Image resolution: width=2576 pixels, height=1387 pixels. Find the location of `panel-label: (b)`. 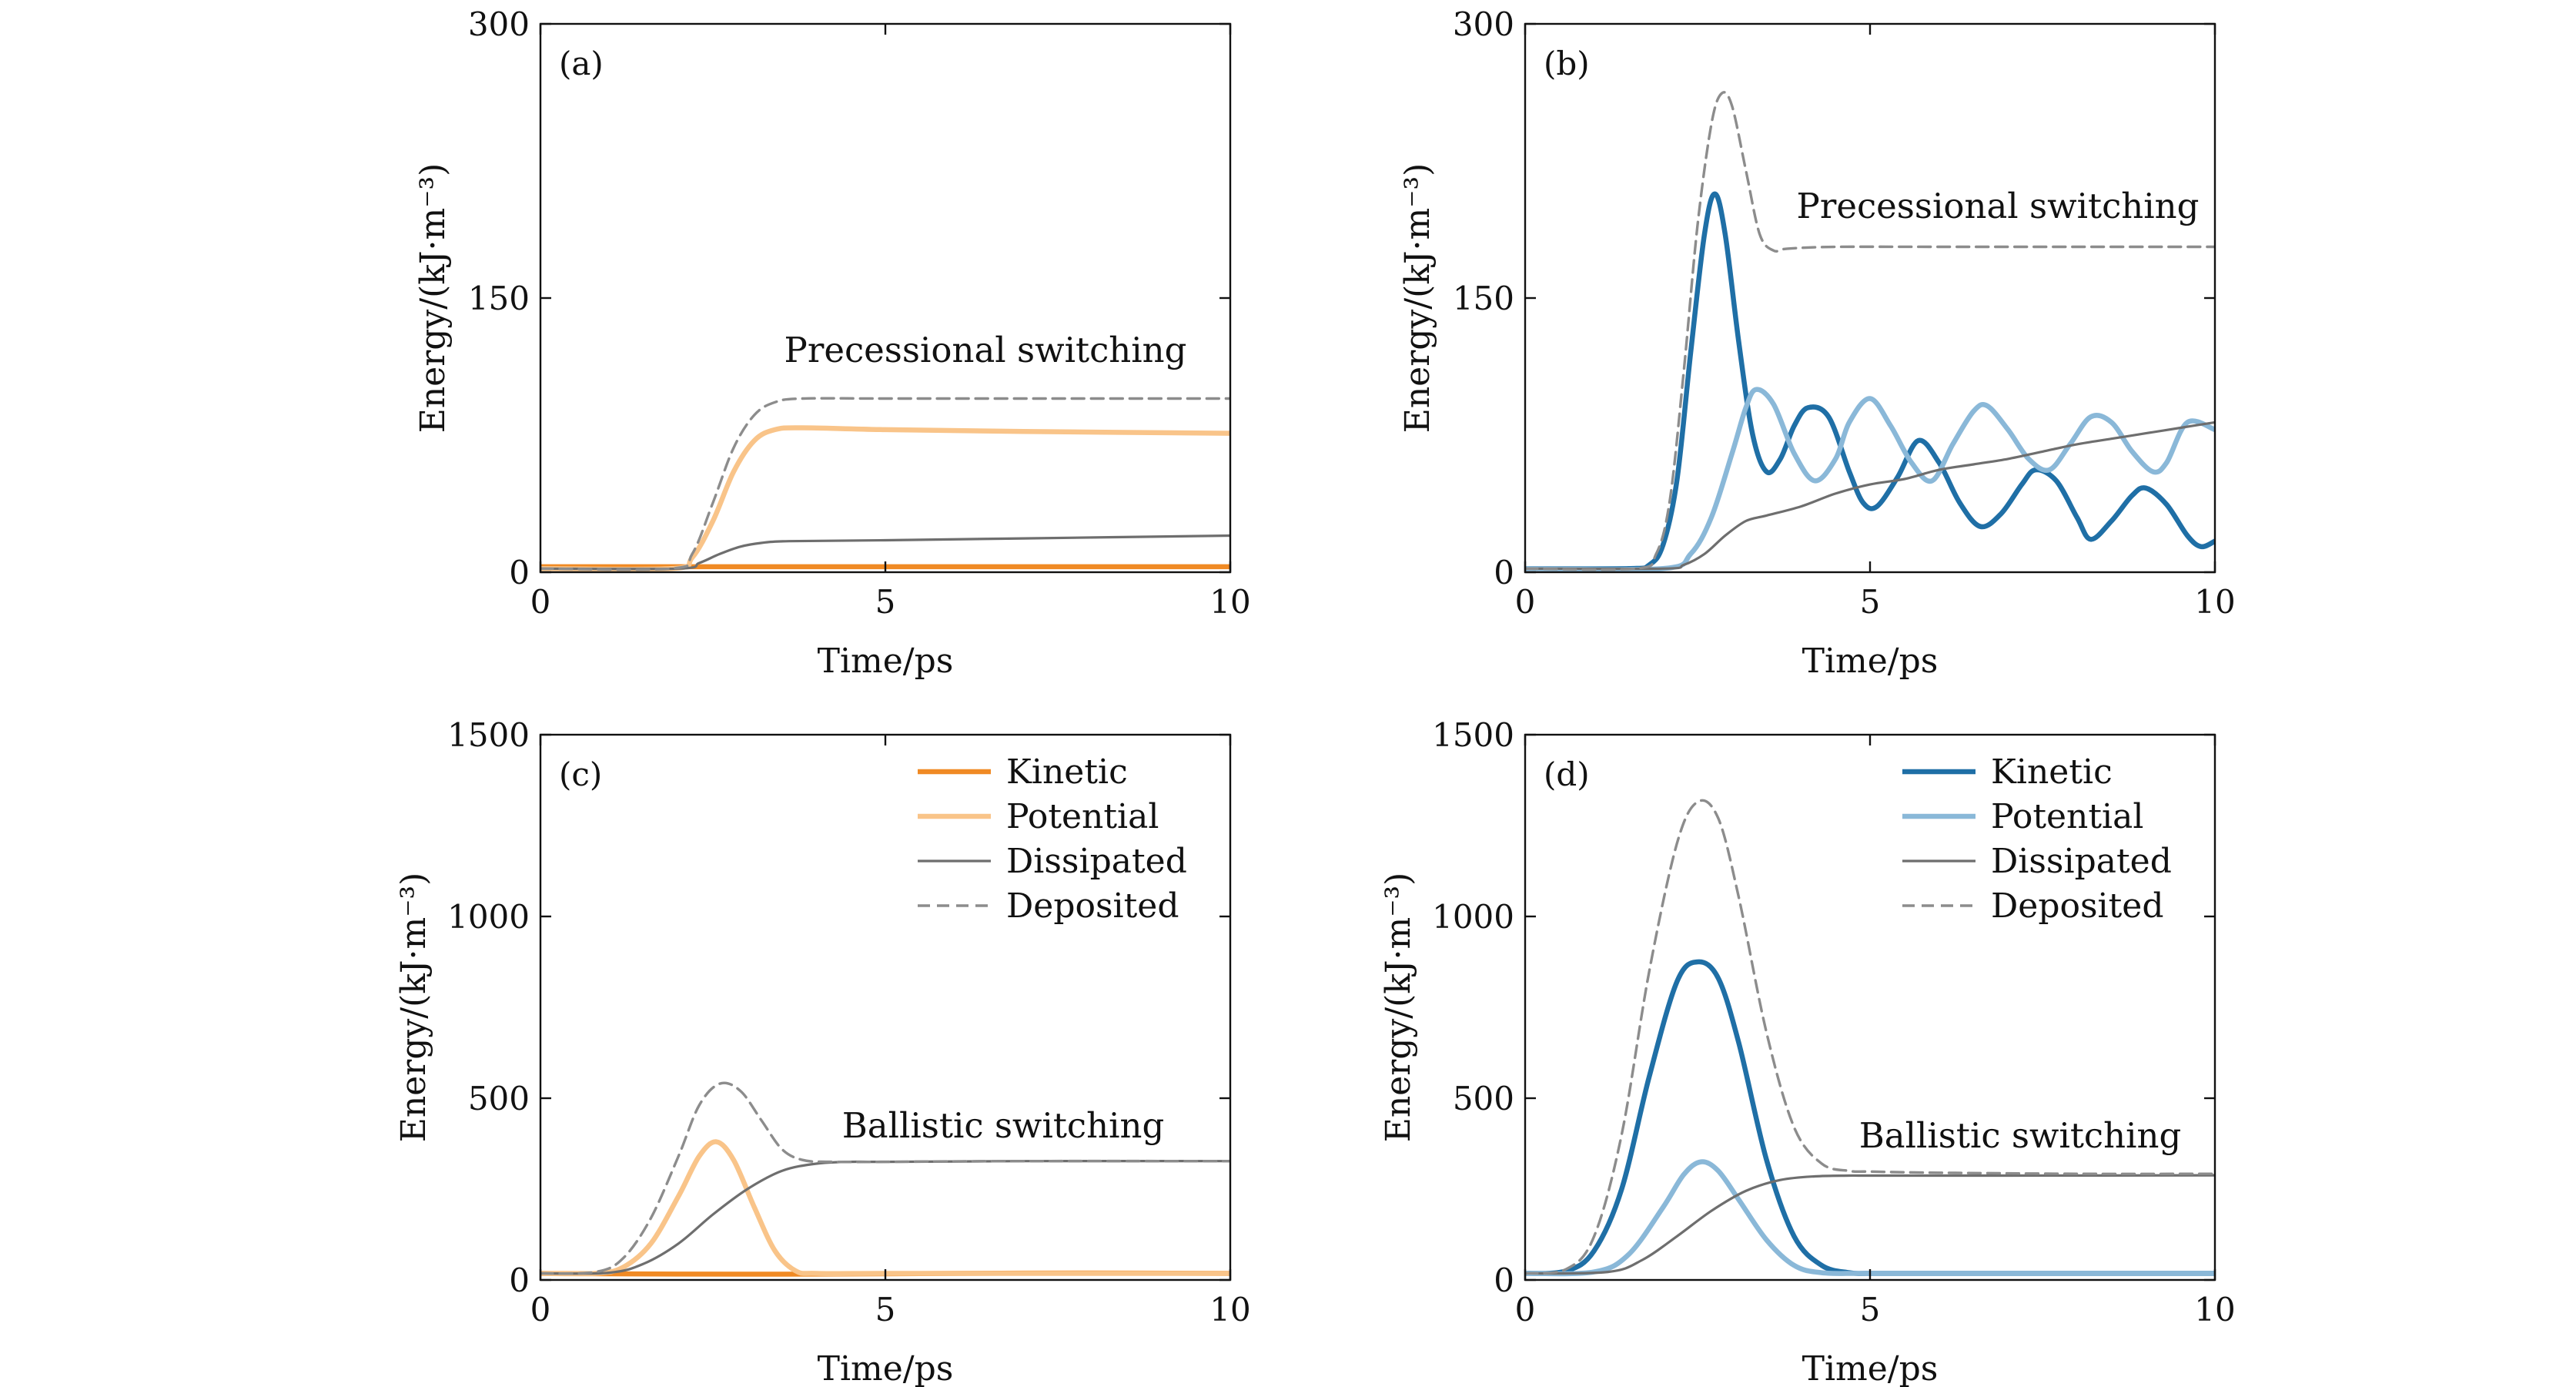

panel-label: (b) is located at coordinates (1567, 63).